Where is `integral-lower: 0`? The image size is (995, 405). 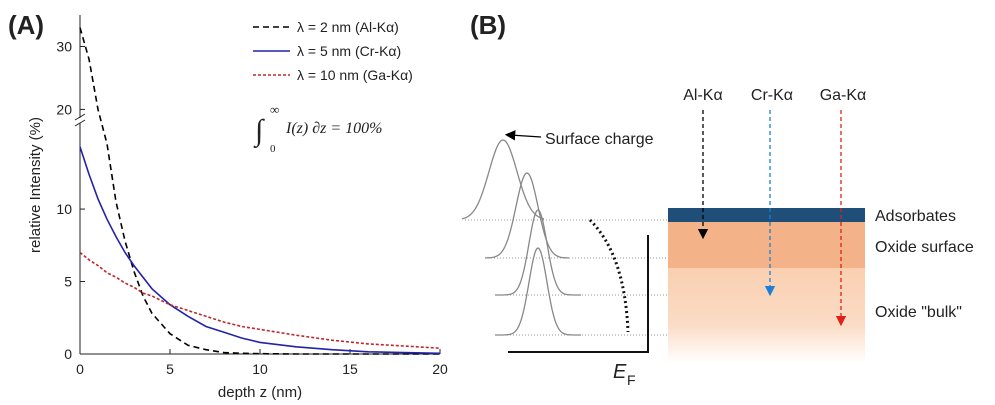
integral-lower: 0 is located at coordinates (273, 149).